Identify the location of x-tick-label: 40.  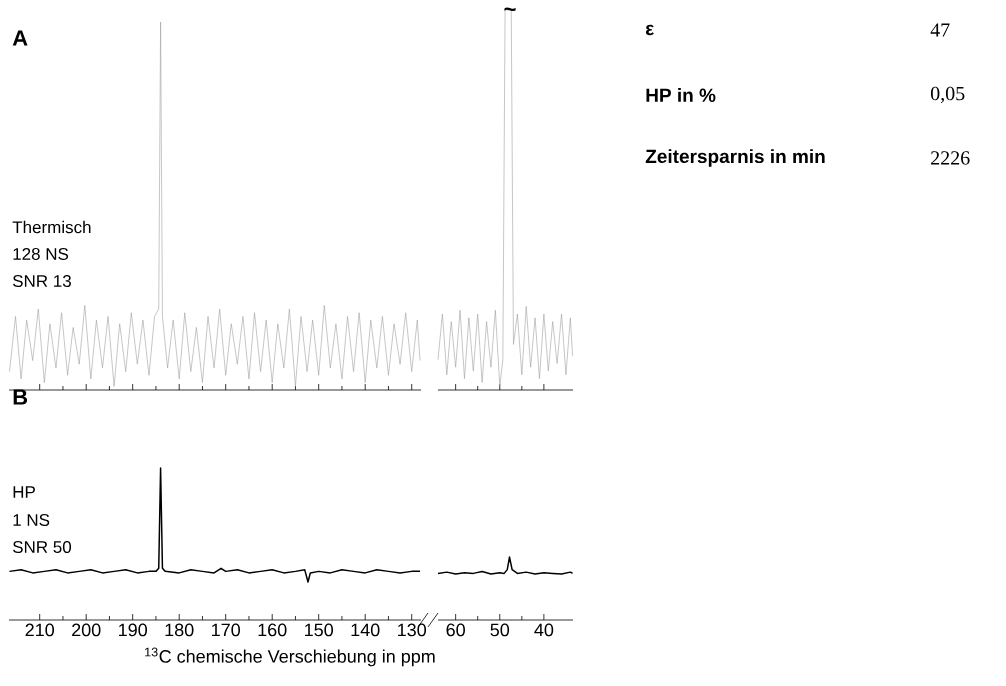
(544, 630).